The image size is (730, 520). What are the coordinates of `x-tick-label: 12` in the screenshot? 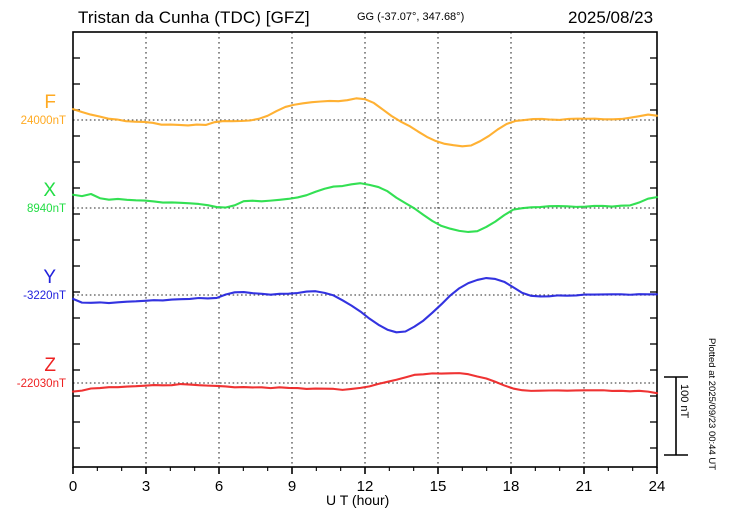 It's located at (365, 486).